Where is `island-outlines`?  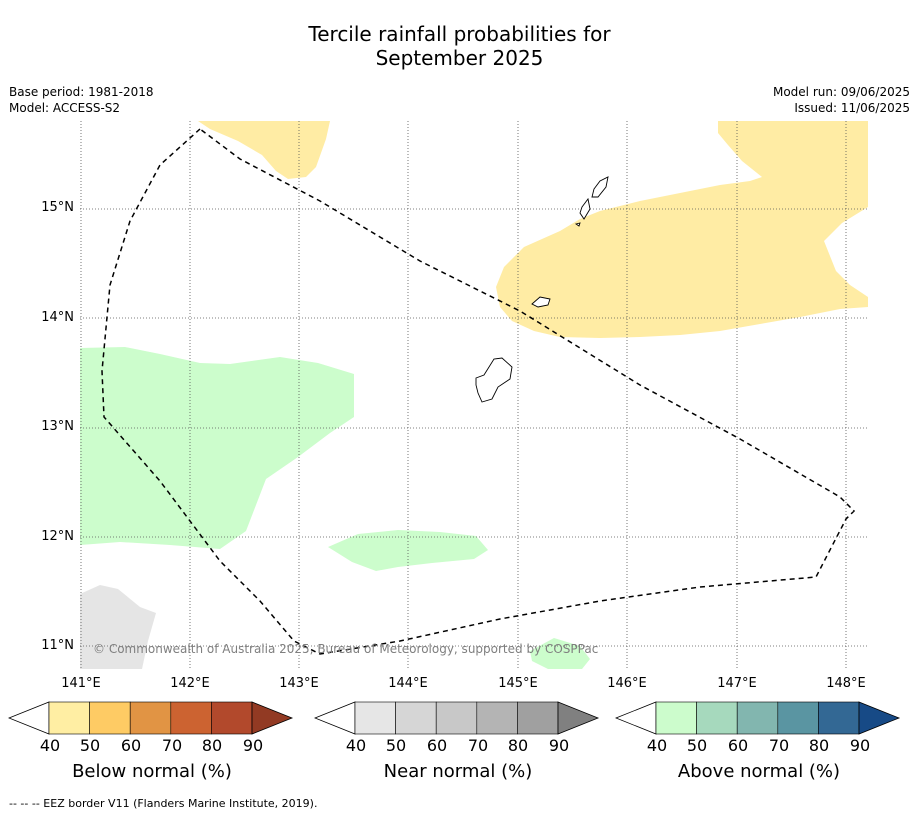 island-outlines is located at coordinates (542, 289).